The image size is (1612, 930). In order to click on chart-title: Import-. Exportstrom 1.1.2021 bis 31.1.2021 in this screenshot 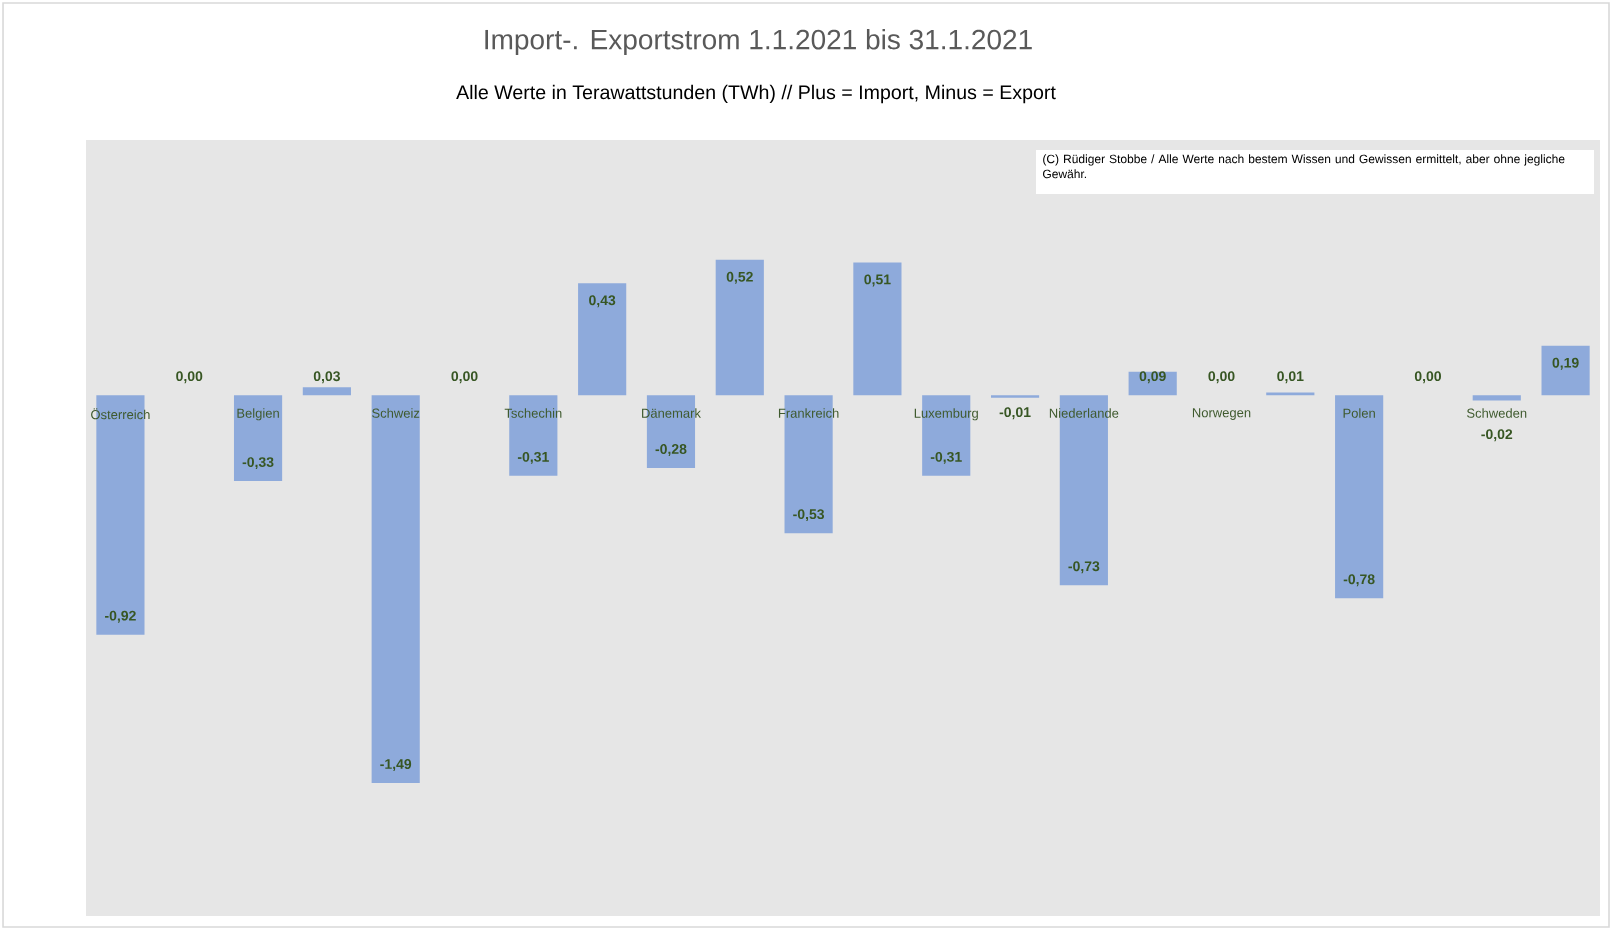, I will do `click(758, 42)`.